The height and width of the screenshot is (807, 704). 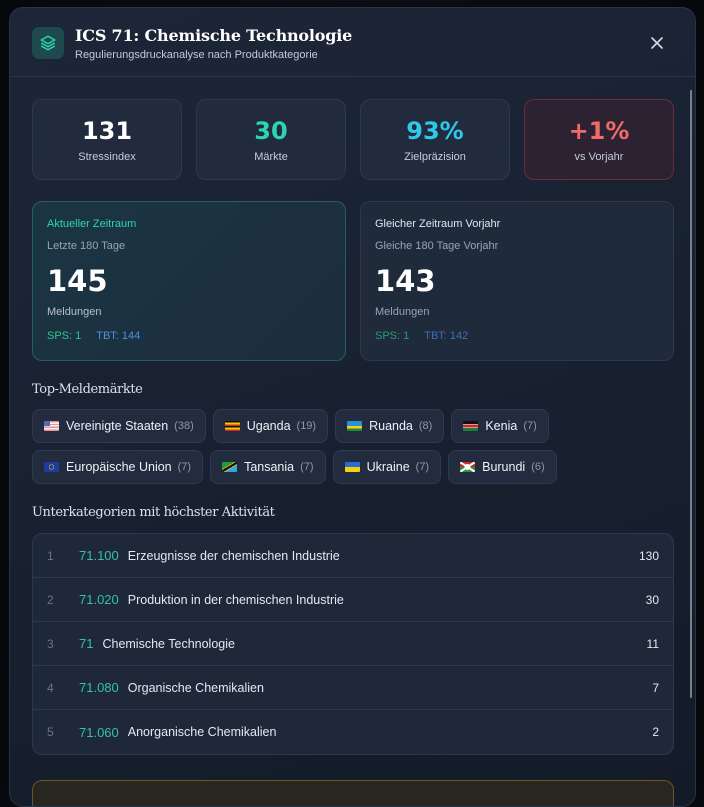 What do you see at coordinates (63, 688) in the screenshot?
I see `row-rank: 4` at bounding box center [63, 688].